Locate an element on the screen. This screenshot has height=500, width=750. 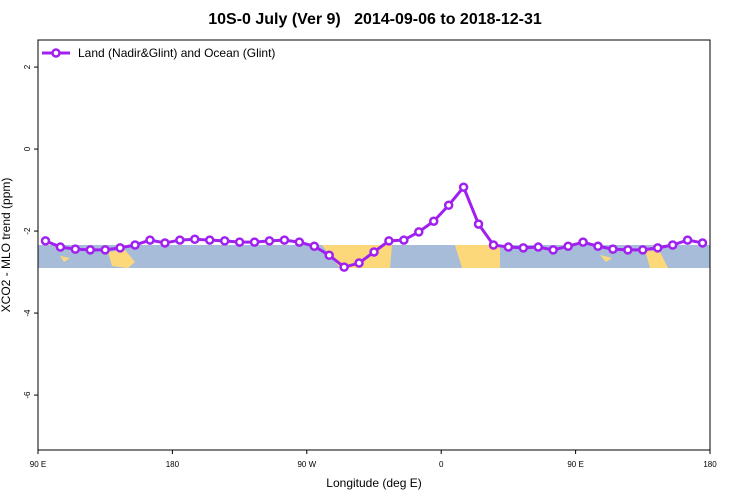
legend-label: Land (Nadir&Glint) and Ocean (Glint) is located at coordinates (176, 53).